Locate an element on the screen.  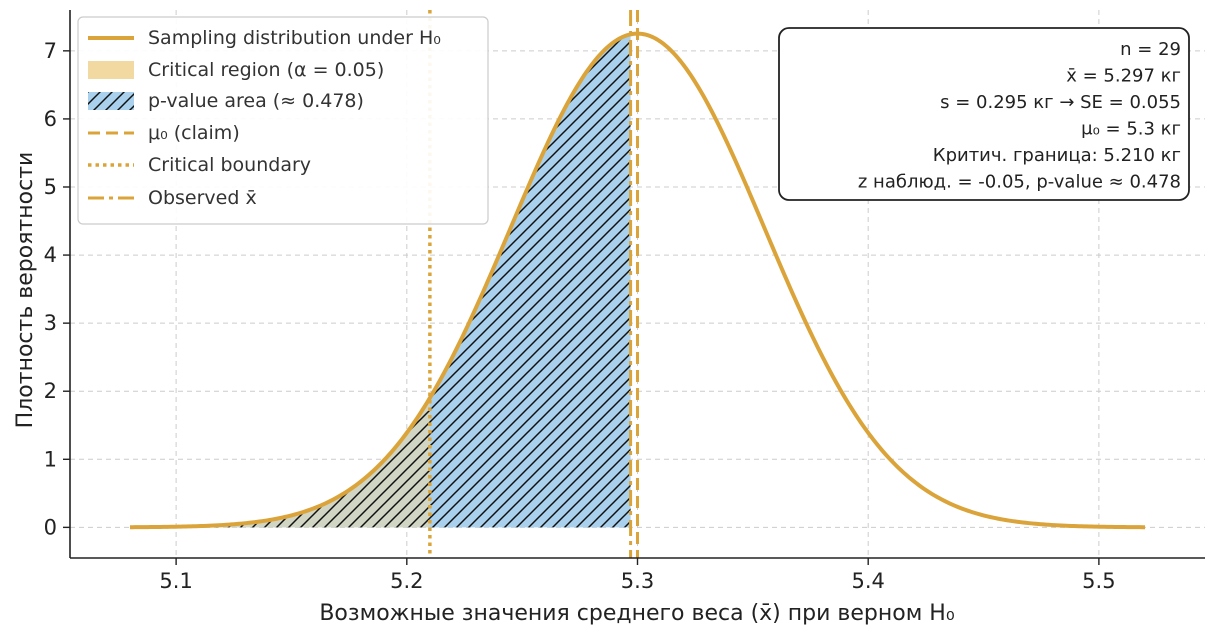
legend-label: Critical boundary is located at coordinates (229, 165).